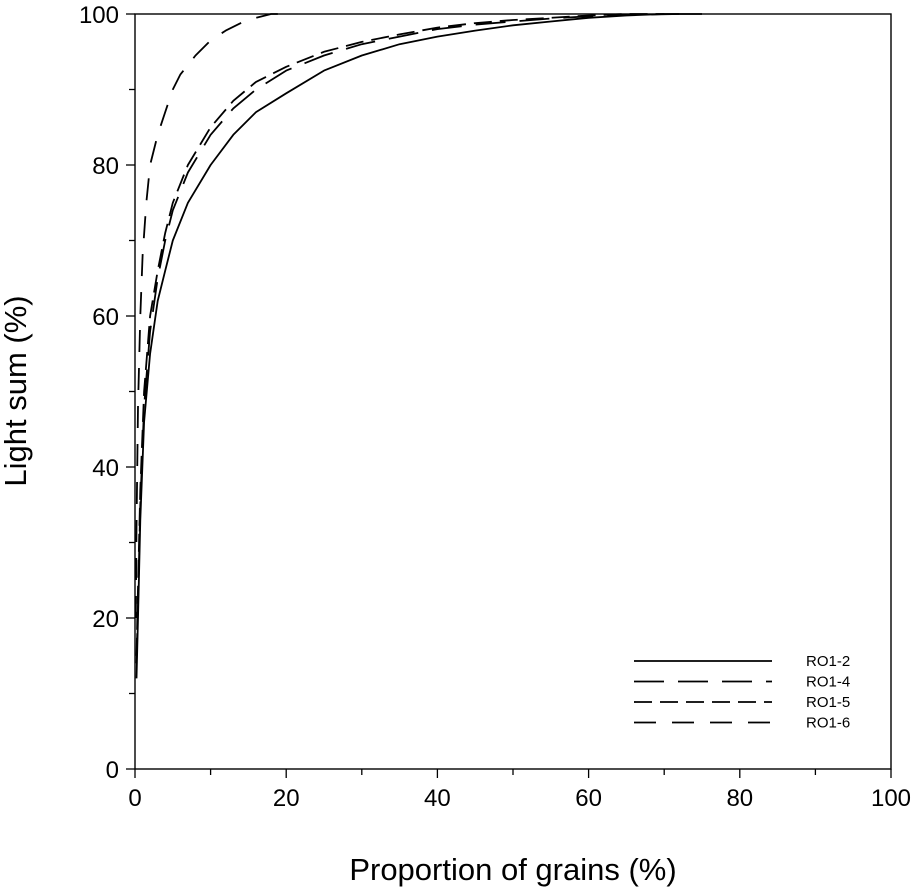 This screenshot has width=916, height=889. I want to click on x-tick-label: 60, so click(588, 798).